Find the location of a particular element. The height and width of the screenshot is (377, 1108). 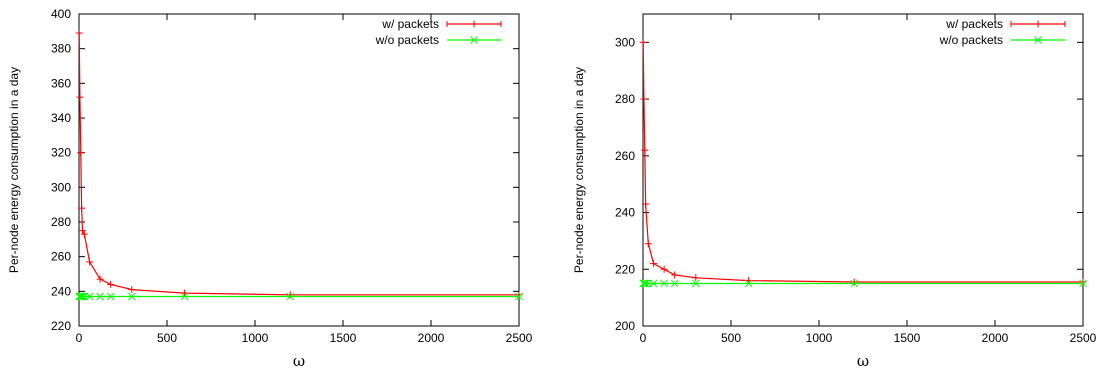

y-tick-label: 200 is located at coordinates (625, 326).